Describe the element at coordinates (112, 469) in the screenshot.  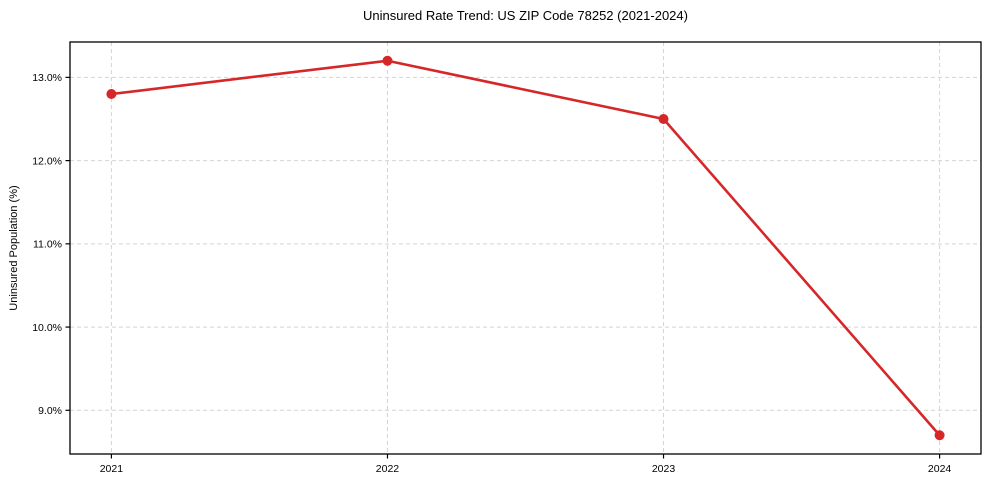
I see `x-tick-label: 2021` at that location.